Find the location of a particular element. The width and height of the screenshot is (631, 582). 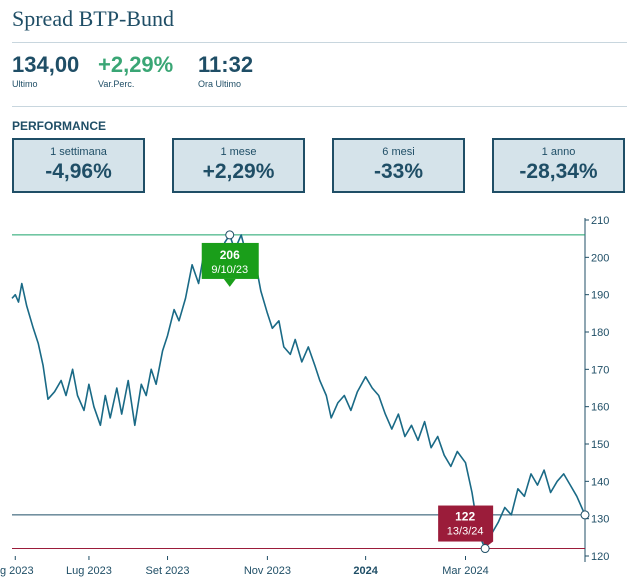

x-tick-label: Nov 2023 is located at coordinates (267, 571).